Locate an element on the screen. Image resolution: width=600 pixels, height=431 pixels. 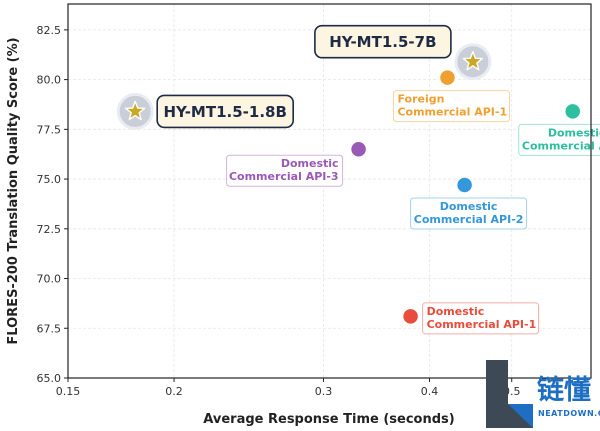
model-label-box-hy-mt1-5-7b is located at coordinates (383, 41).